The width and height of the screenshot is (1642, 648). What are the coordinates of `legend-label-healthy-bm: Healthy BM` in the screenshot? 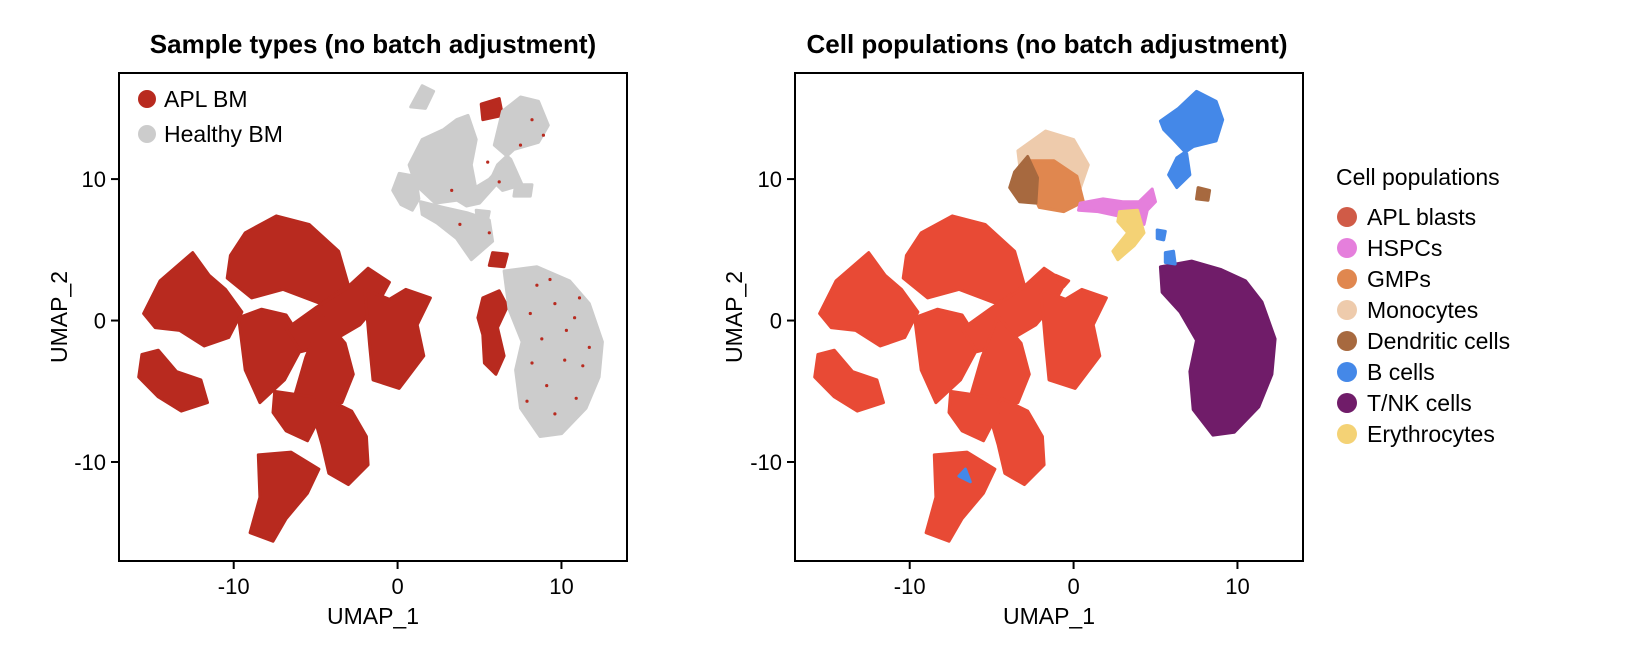 It's located at (223, 134).